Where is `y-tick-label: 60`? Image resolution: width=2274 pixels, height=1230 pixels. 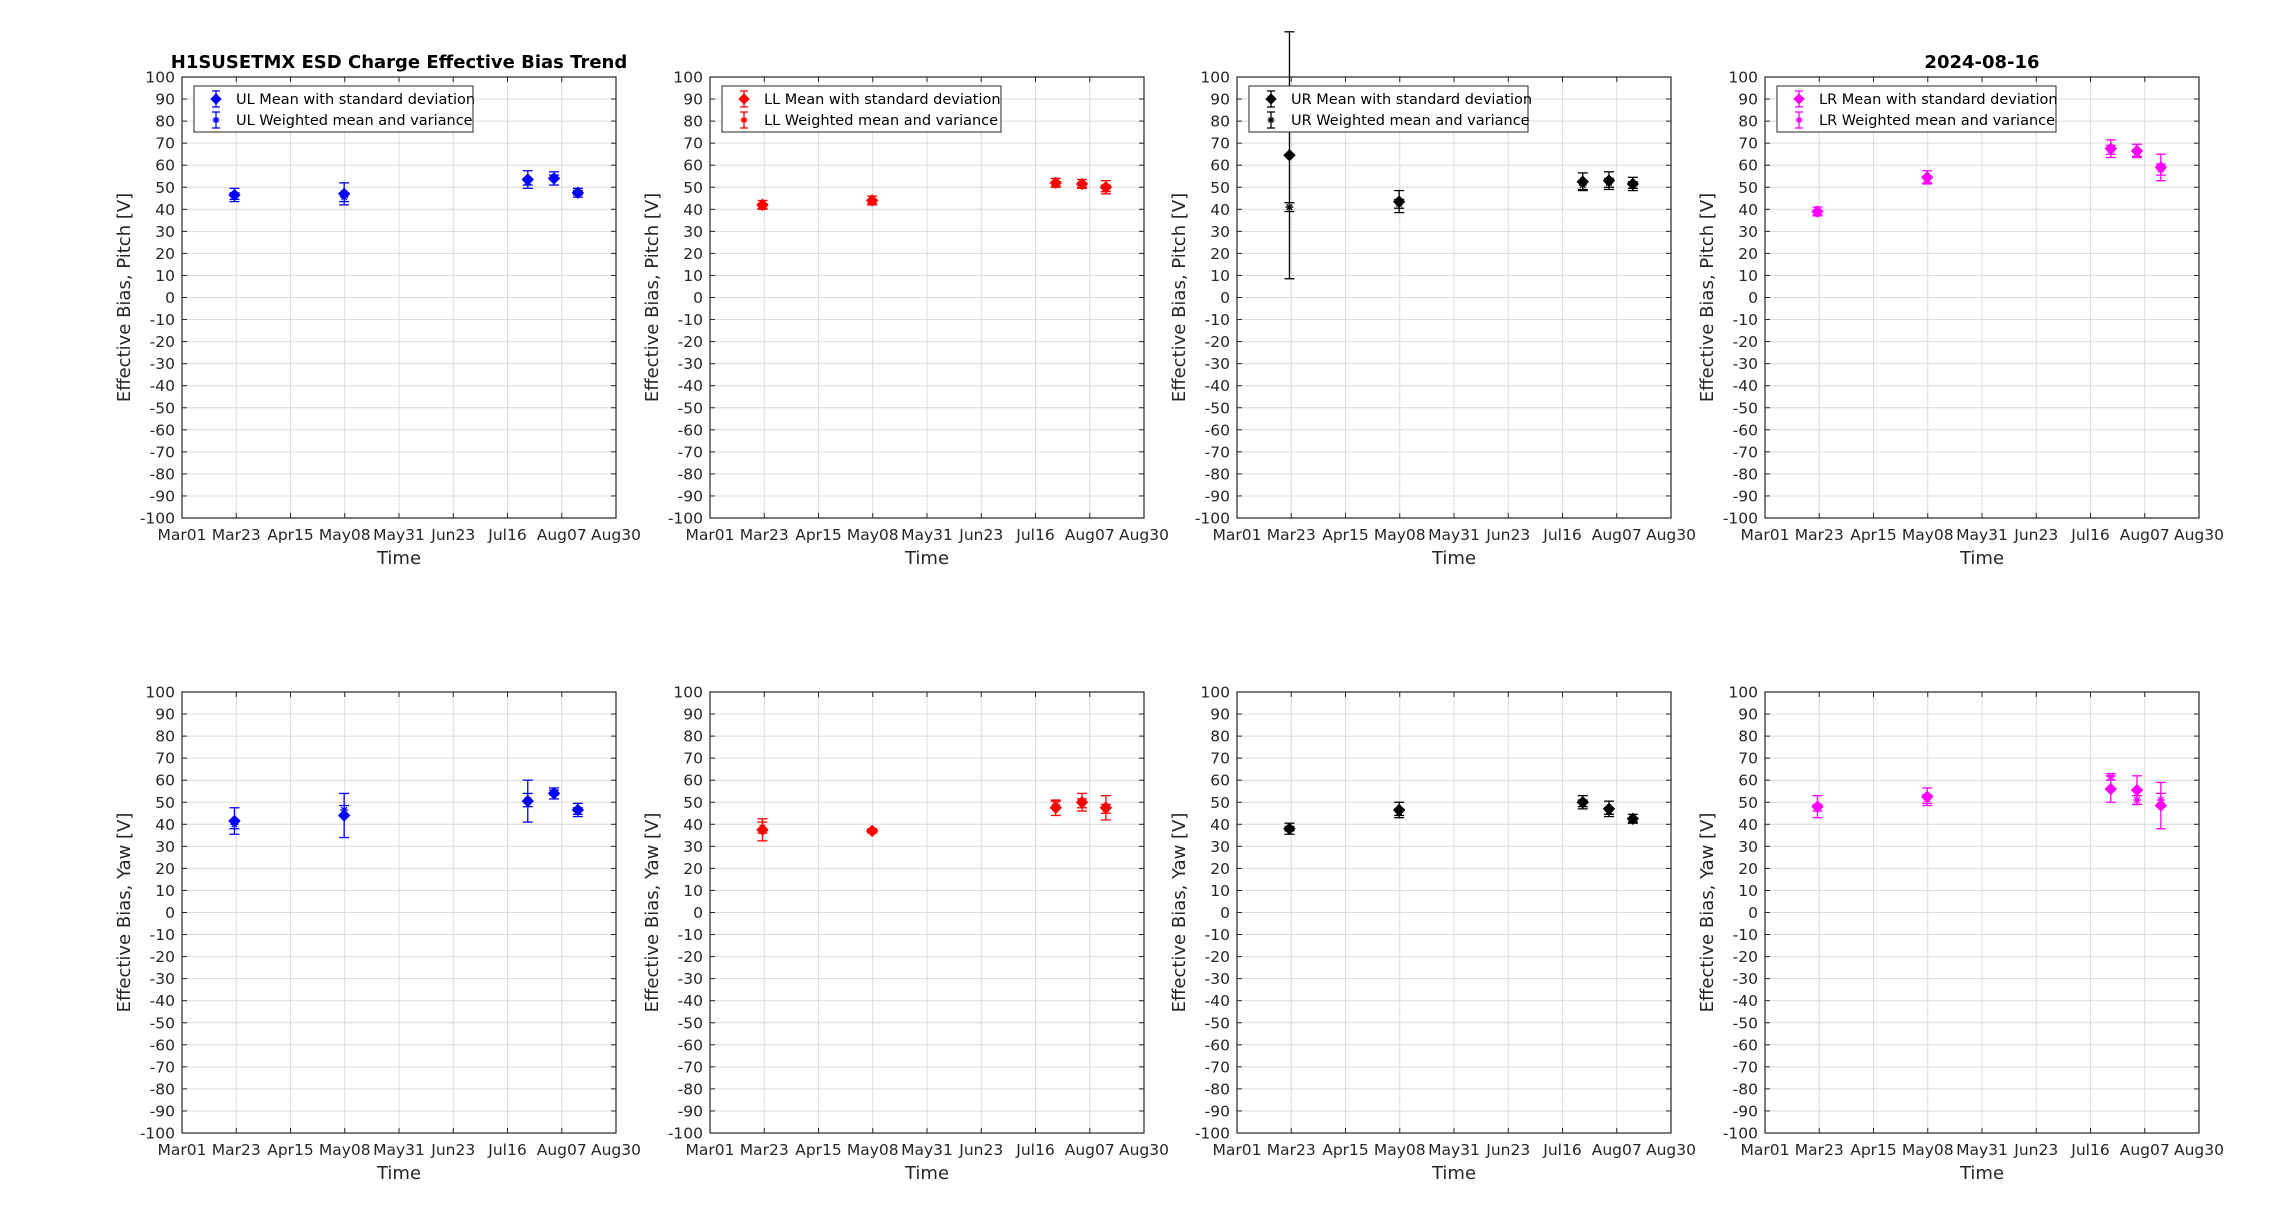
y-tick-label: 60 is located at coordinates (693, 166).